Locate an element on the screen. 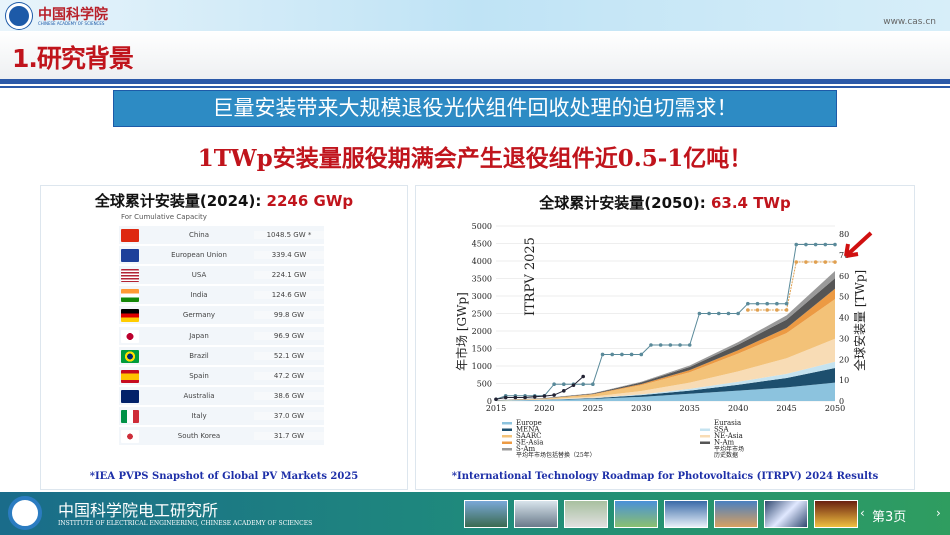 The height and width of the screenshot is (535, 950). watermark: ITRPV 2025 is located at coordinates (530, 276).